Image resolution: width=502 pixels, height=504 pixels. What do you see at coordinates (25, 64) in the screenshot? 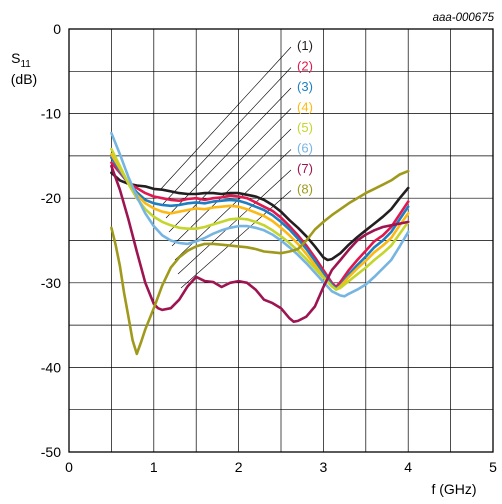
I see `y-axis-label-subscript: 11` at bounding box center [25, 64].